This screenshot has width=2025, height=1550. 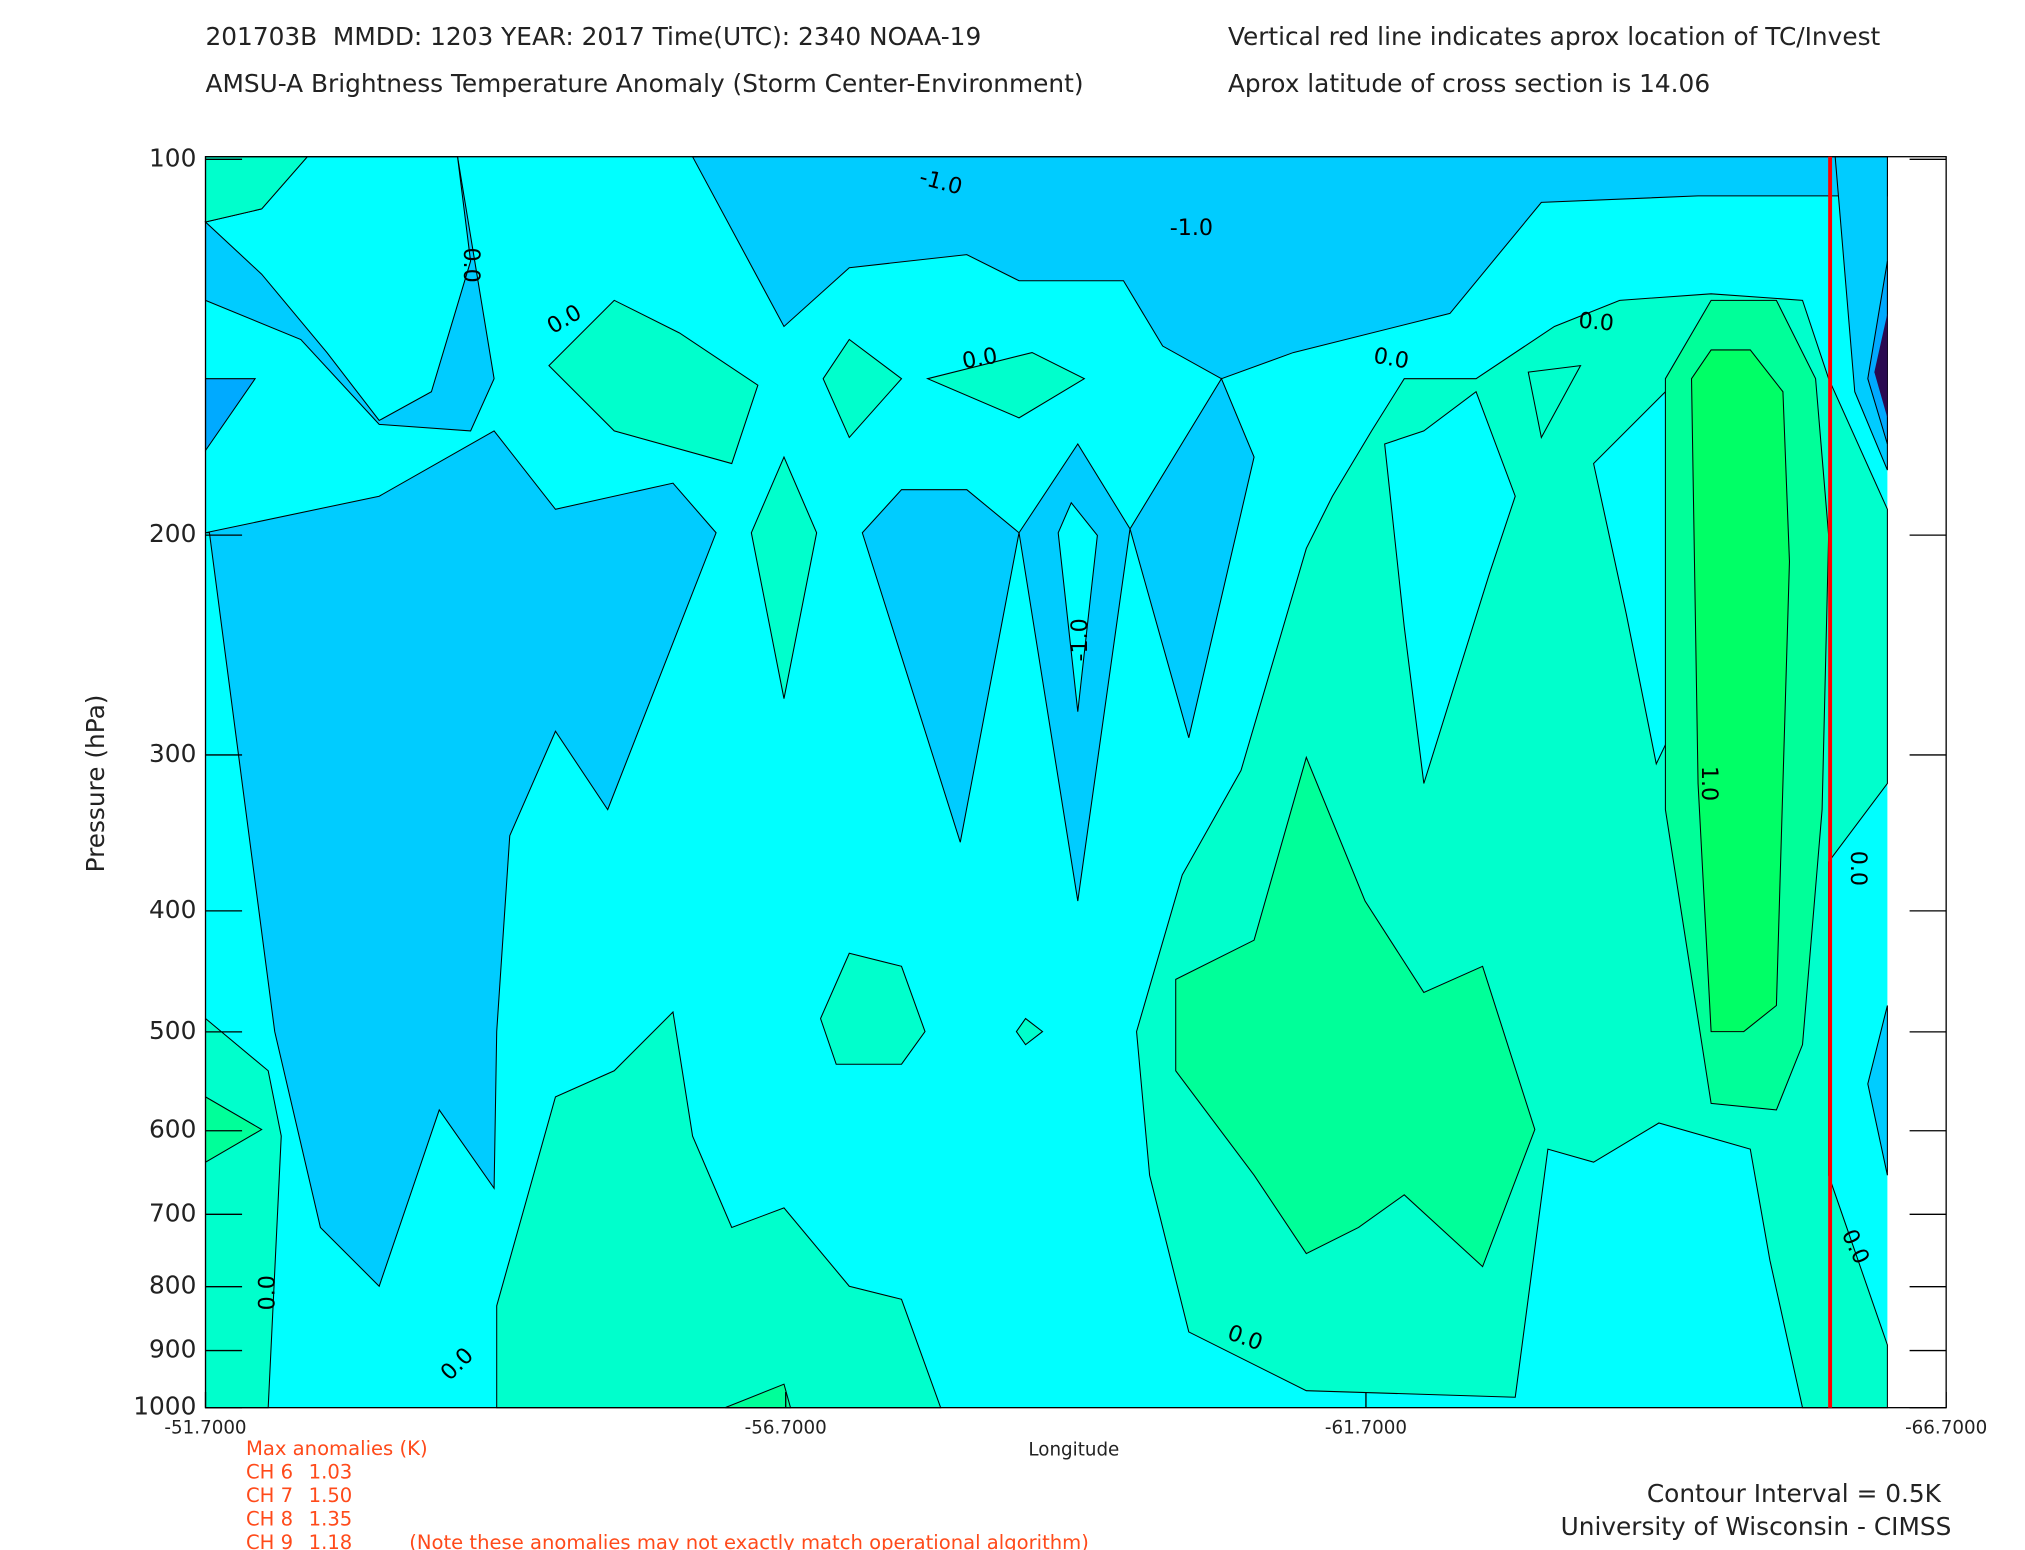 What do you see at coordinates (269, 1471) in the screenshot?
I see `anomaly-channel: CH 6` at bounding box center [269, 1471].